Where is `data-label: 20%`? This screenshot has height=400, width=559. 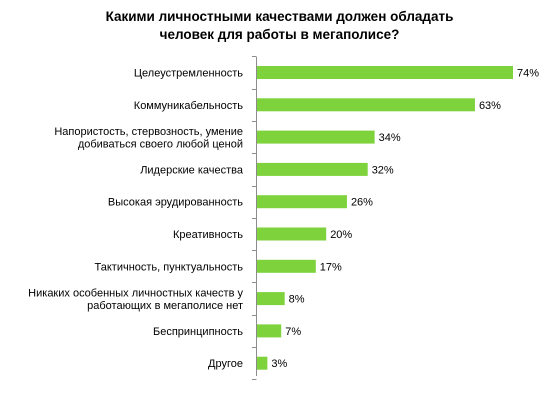 data-label: 20% is located at coordinates (341, 235).